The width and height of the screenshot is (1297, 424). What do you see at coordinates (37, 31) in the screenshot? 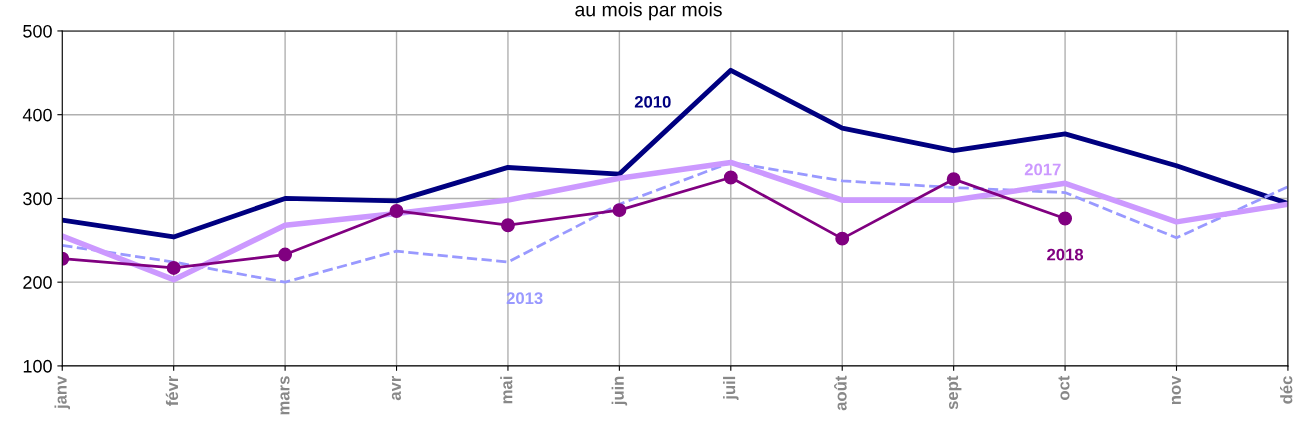
I see `y-tick-label: 500` at bounding box center [37, 31].